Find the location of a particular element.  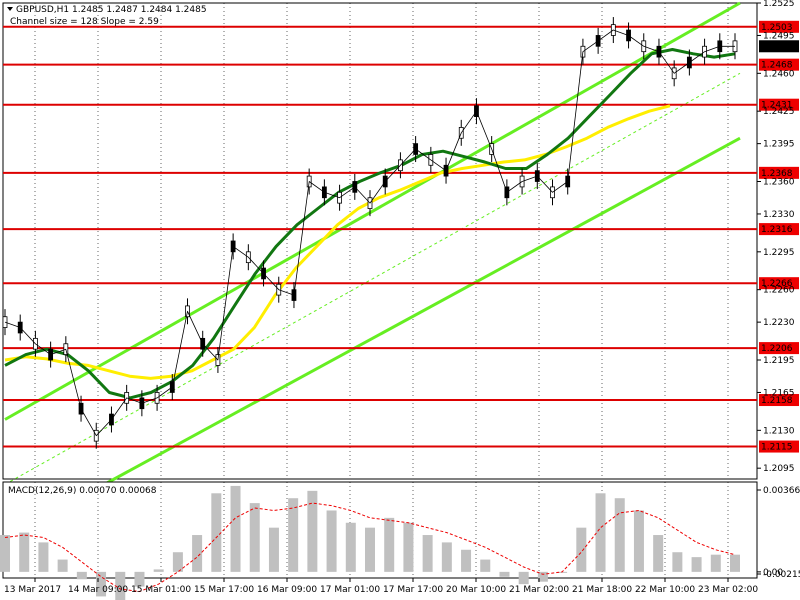

y-tick-label: 1.2360 is located at coordinates (779, 183).